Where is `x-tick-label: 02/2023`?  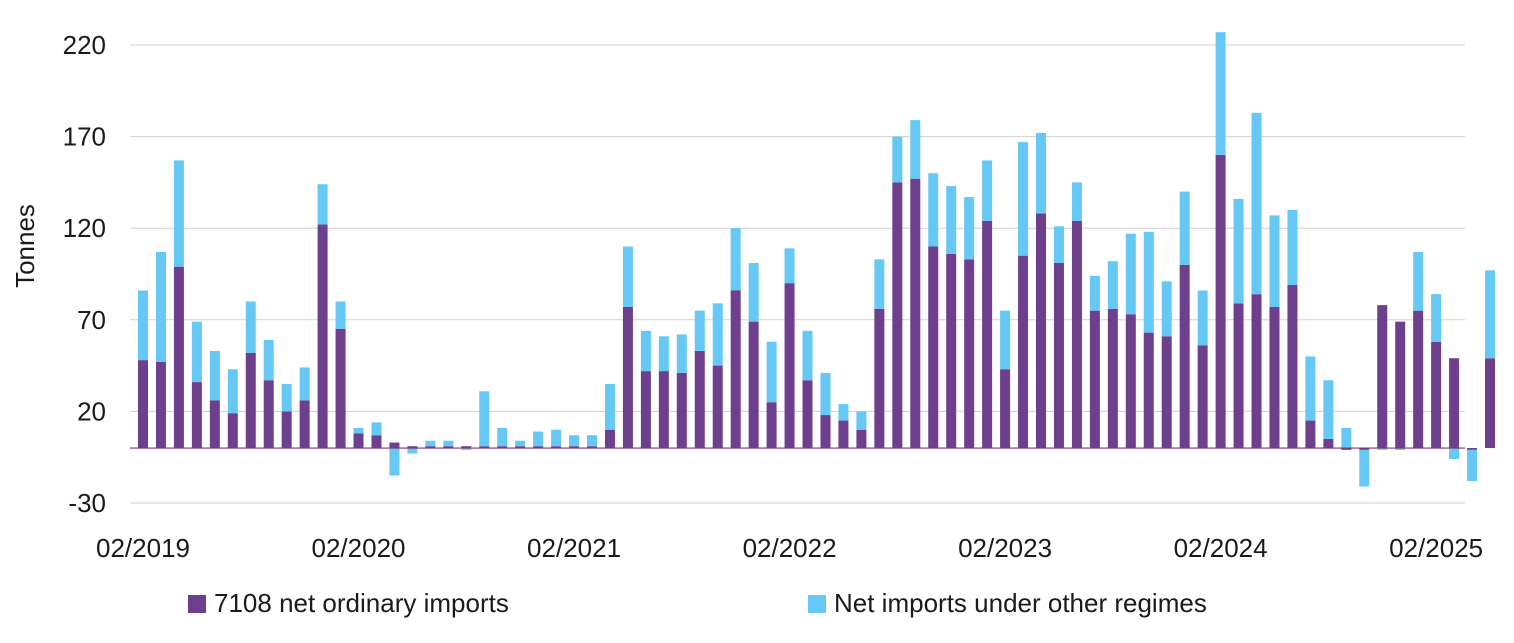
x-tick-label: 02/2023 is located at coordinates (1005, 548).